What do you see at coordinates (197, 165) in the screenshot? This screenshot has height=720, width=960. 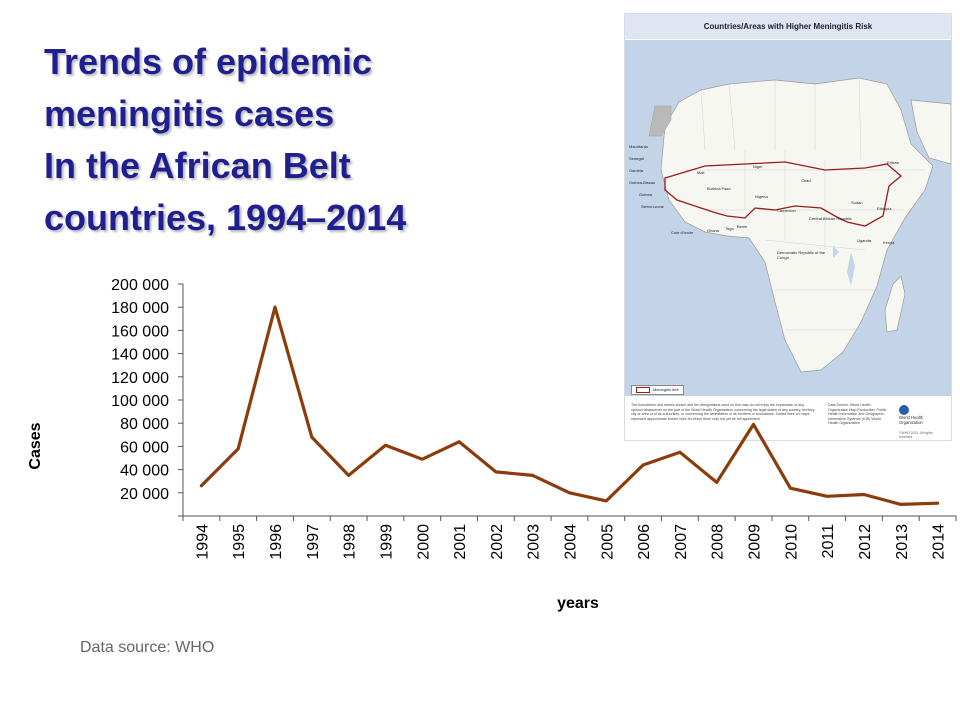 I see `title-line: In the African Belt` at bounding box center [197, 165].